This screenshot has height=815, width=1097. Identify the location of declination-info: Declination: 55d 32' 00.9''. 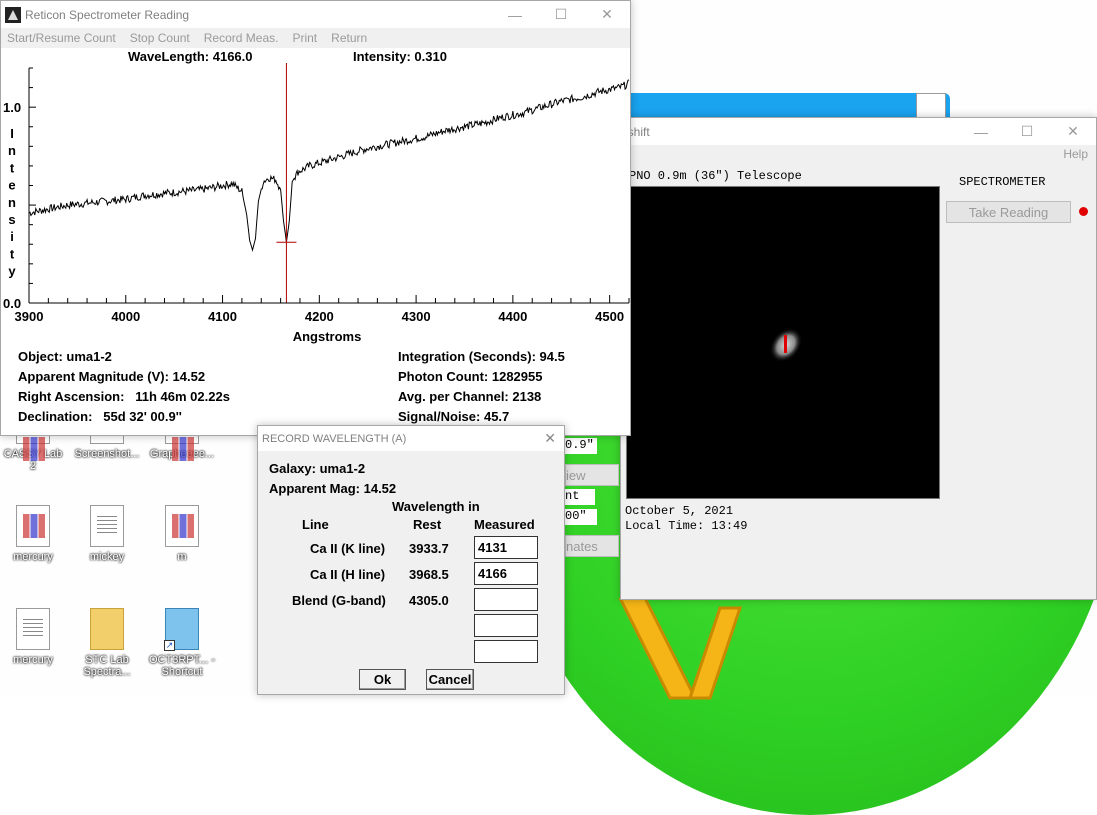
(100, 416).